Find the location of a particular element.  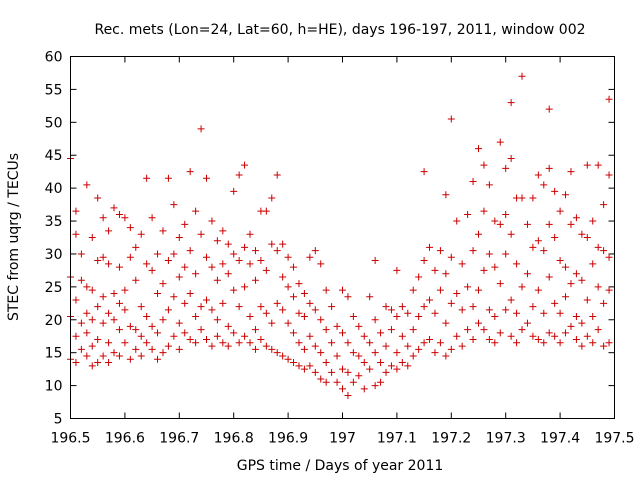

y-tick-label: 55 is located at coordinates (54, 90).